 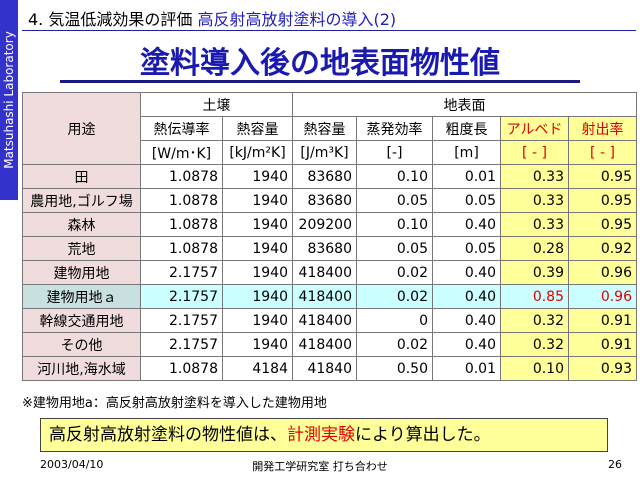 I want to click on conclusion: 高反射高放射塗料の物性値は、計測実験により算出した。, so click(x=324, y=435).